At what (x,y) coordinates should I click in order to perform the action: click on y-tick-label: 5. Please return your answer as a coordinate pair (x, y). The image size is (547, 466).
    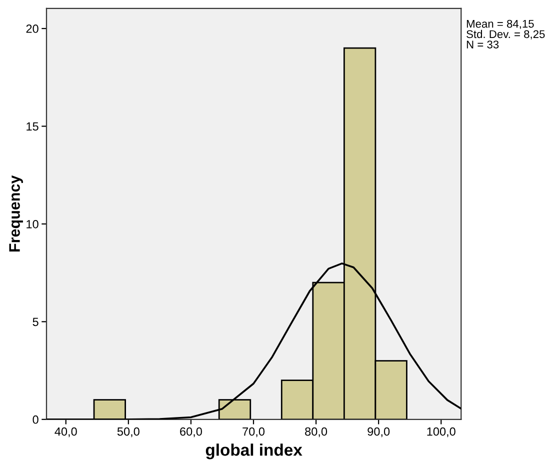
    Looking at the image, I should click on (35, 322).